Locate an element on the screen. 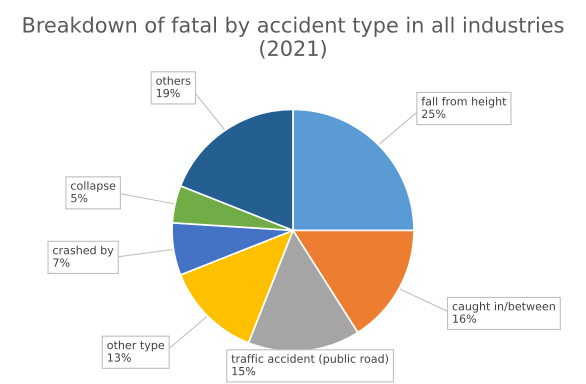  data-label: 16% is located at coordinates (464, 318).